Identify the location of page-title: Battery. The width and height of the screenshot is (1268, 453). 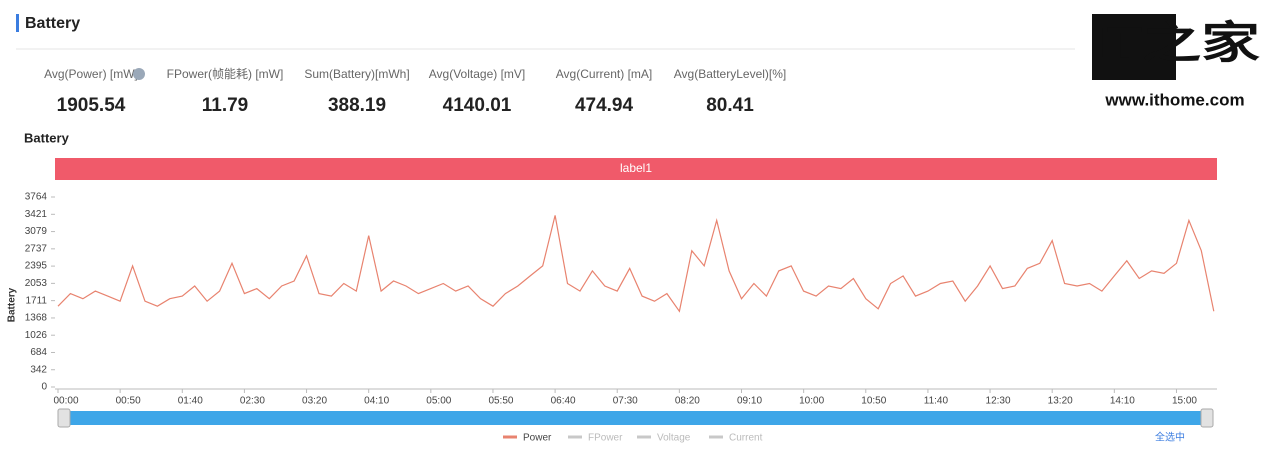
(52, 23).